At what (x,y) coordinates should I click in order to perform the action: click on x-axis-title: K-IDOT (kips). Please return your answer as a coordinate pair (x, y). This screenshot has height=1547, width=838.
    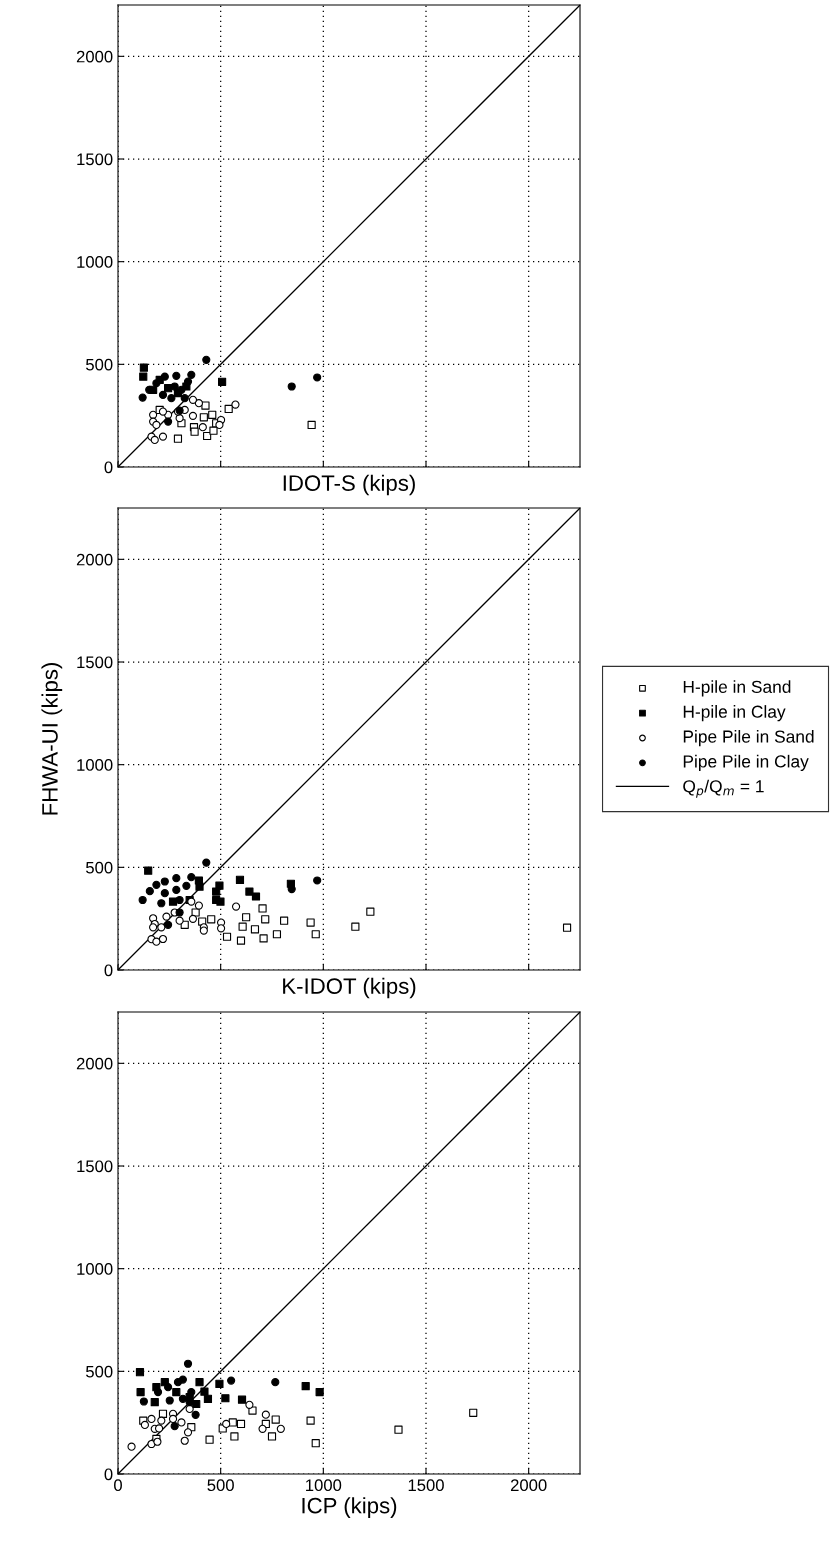
    Looking at the image, I should click on (349, 988).